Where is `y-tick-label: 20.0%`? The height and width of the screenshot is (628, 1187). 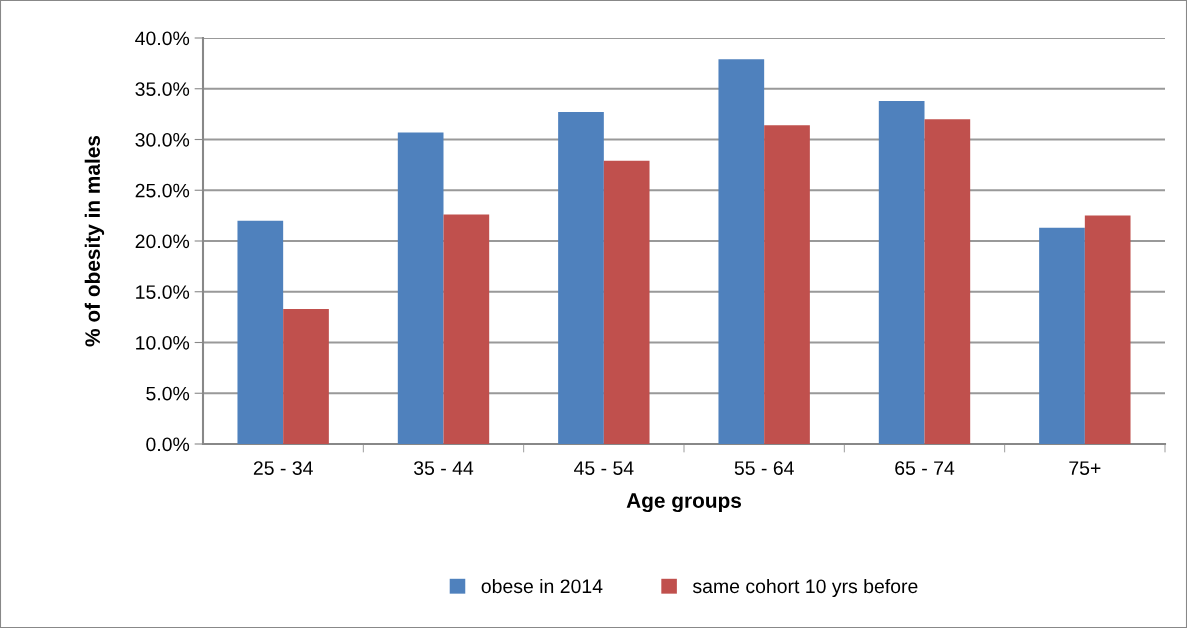
y-tick-label: 20.0% is located at coordinates (162, 241).